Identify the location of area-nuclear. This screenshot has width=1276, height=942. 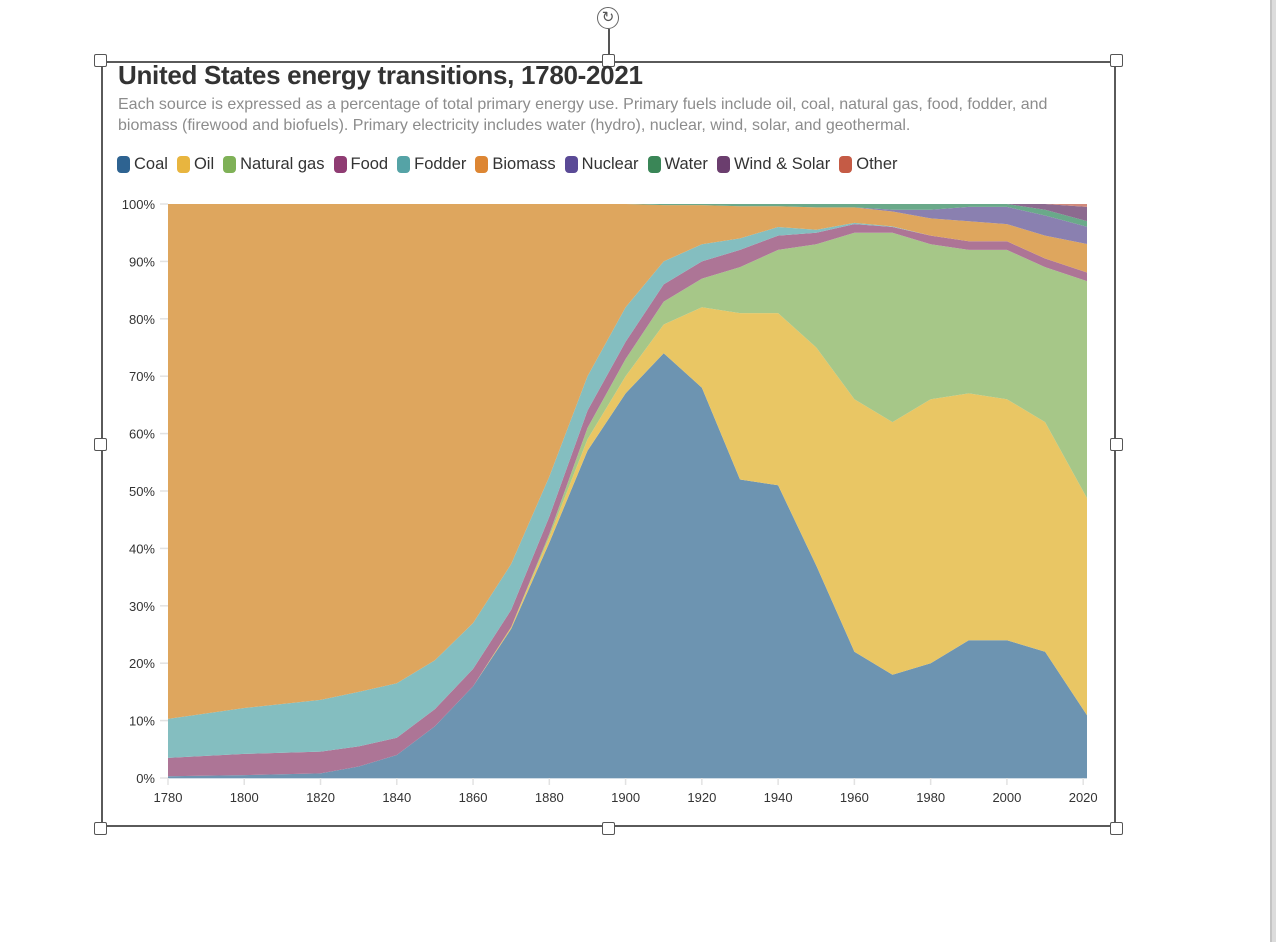
(627, 224).